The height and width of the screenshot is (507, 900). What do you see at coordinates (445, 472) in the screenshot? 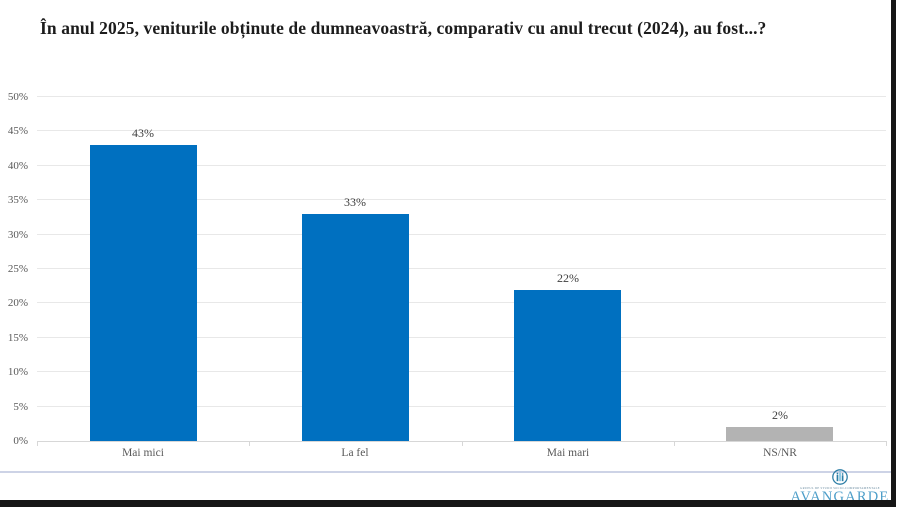
I see `footer-separator` at bounding box center [445, 472].